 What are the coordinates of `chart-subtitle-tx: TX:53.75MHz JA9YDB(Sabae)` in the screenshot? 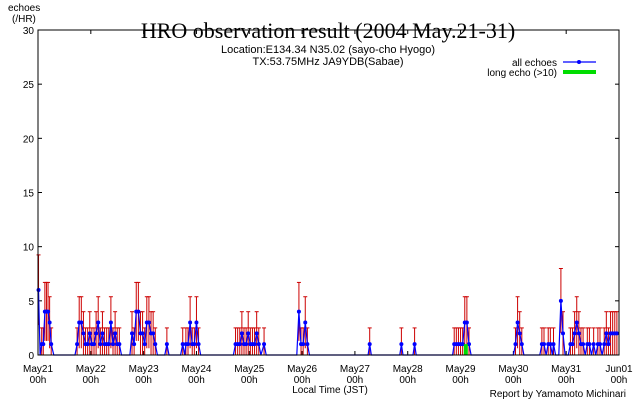 It's located at (327, 62).